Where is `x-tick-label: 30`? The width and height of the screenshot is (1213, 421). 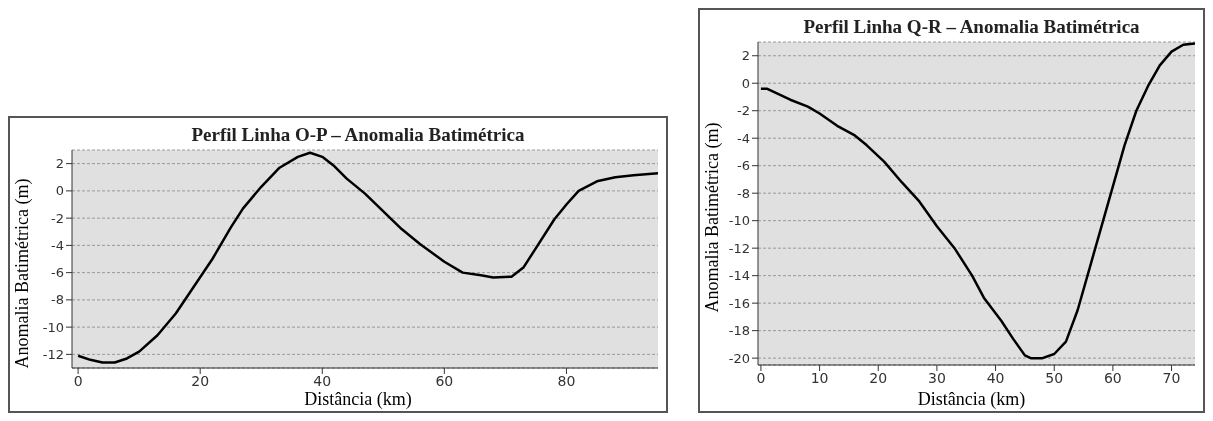 x-tick-label: 30 is located at coordinates (936, 377).